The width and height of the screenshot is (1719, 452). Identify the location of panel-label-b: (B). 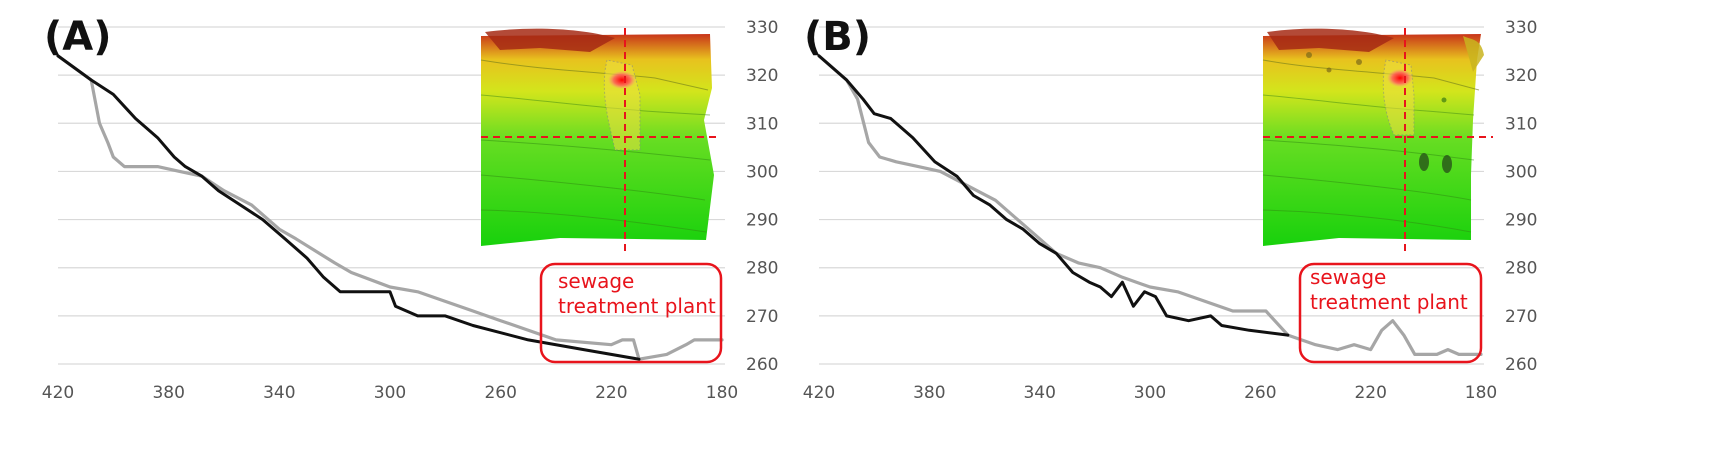
(837, 37).